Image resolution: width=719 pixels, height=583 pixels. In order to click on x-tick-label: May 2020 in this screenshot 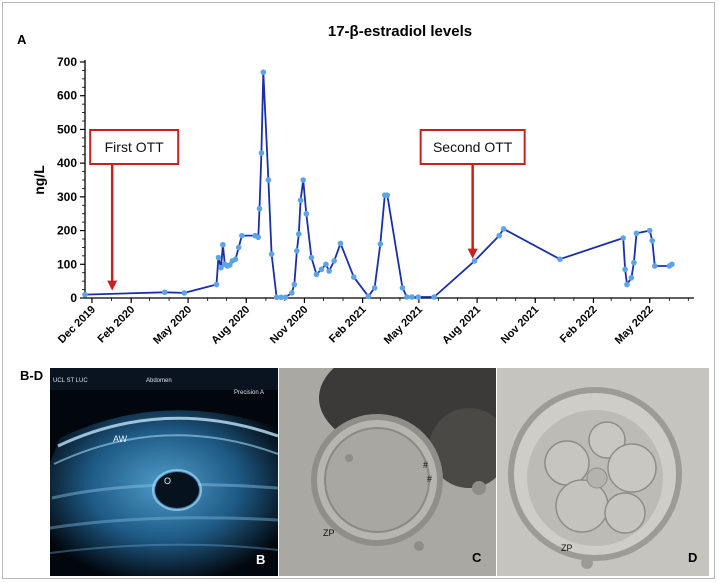, I will do `click(172, 325)`.